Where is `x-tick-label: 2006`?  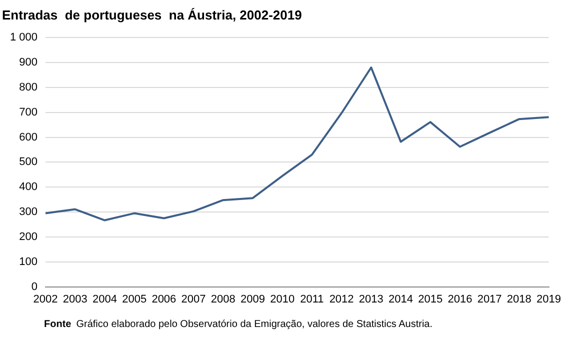
x-tick-label: 2006 is located at coordinates (164, 299).